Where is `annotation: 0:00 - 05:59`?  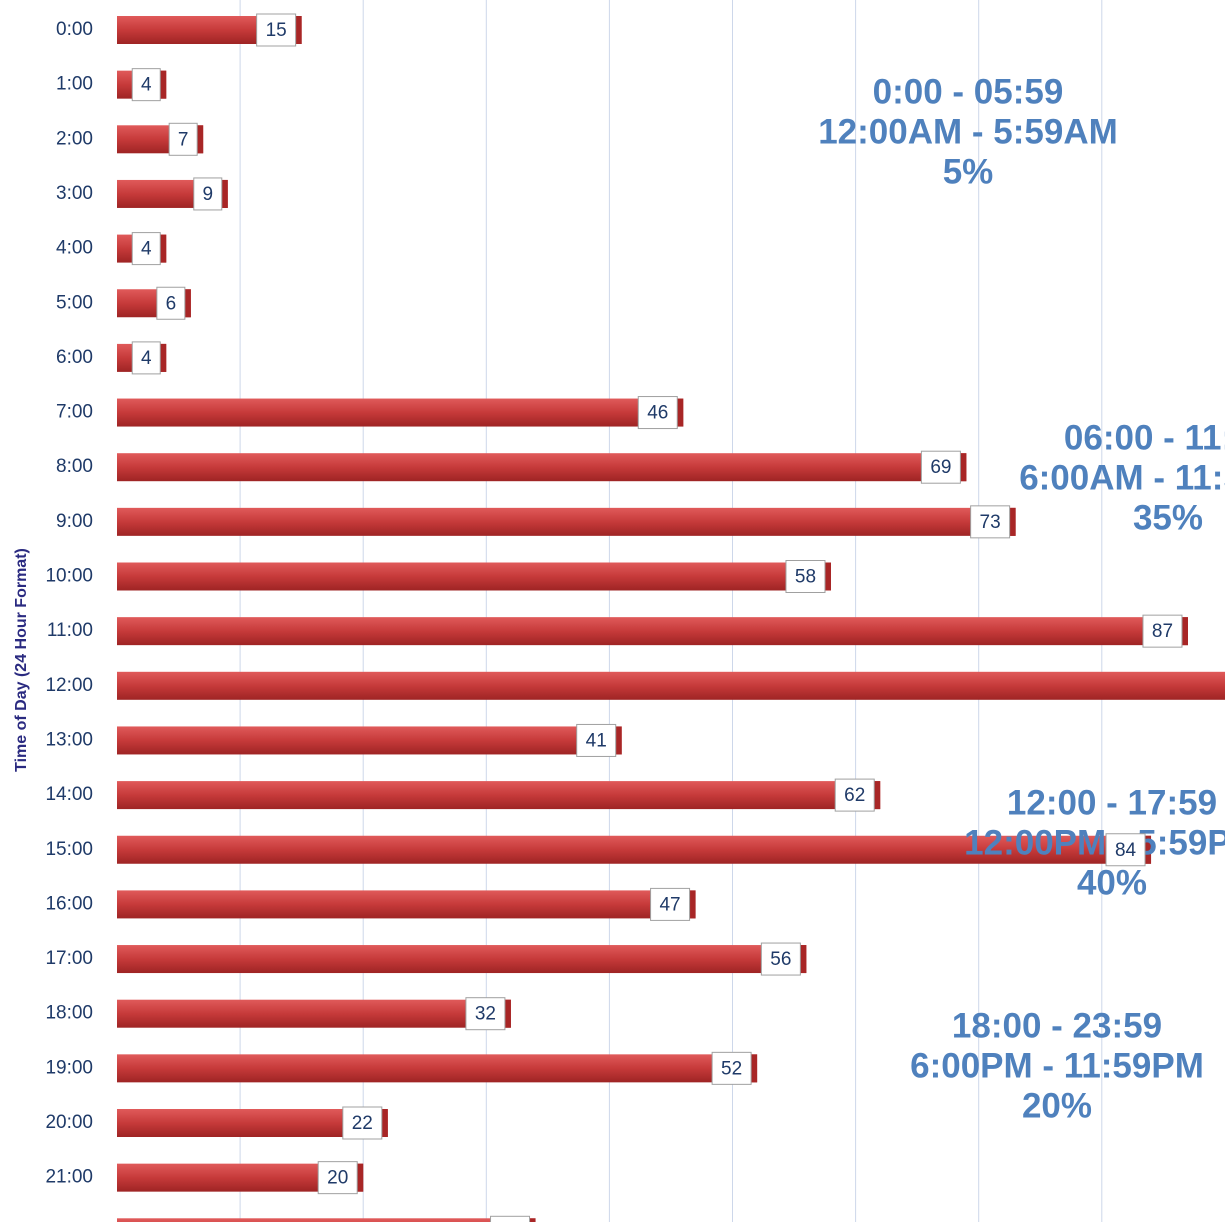 annotation: 0:00 - 05:59 is located at coordinates (968, 91).